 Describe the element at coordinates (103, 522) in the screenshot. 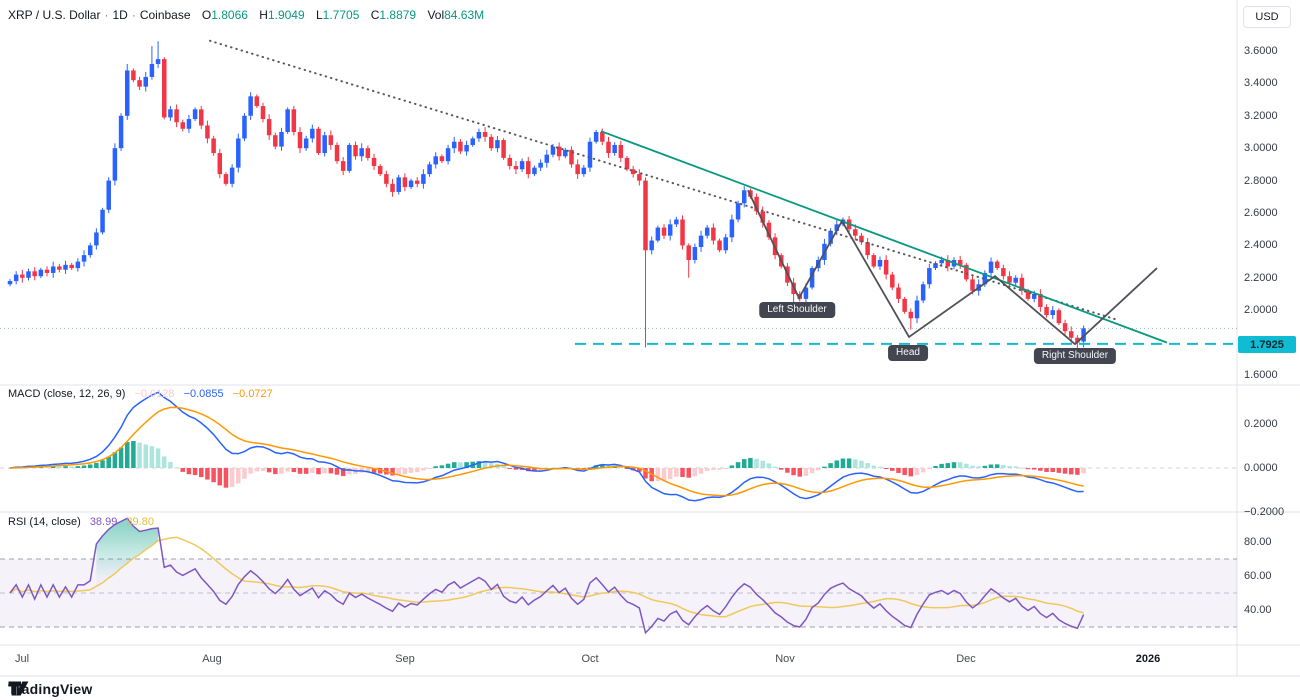

I see `rsi-value: 38.99` at that location.